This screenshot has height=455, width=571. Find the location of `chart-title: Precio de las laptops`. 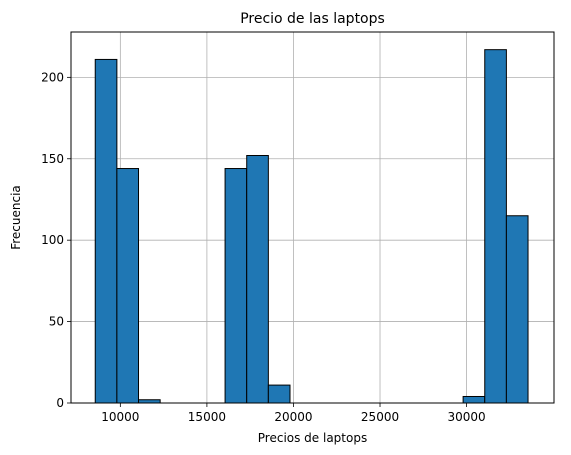

chart-title: Precio de las laptops is located at coordinates (312, 19).